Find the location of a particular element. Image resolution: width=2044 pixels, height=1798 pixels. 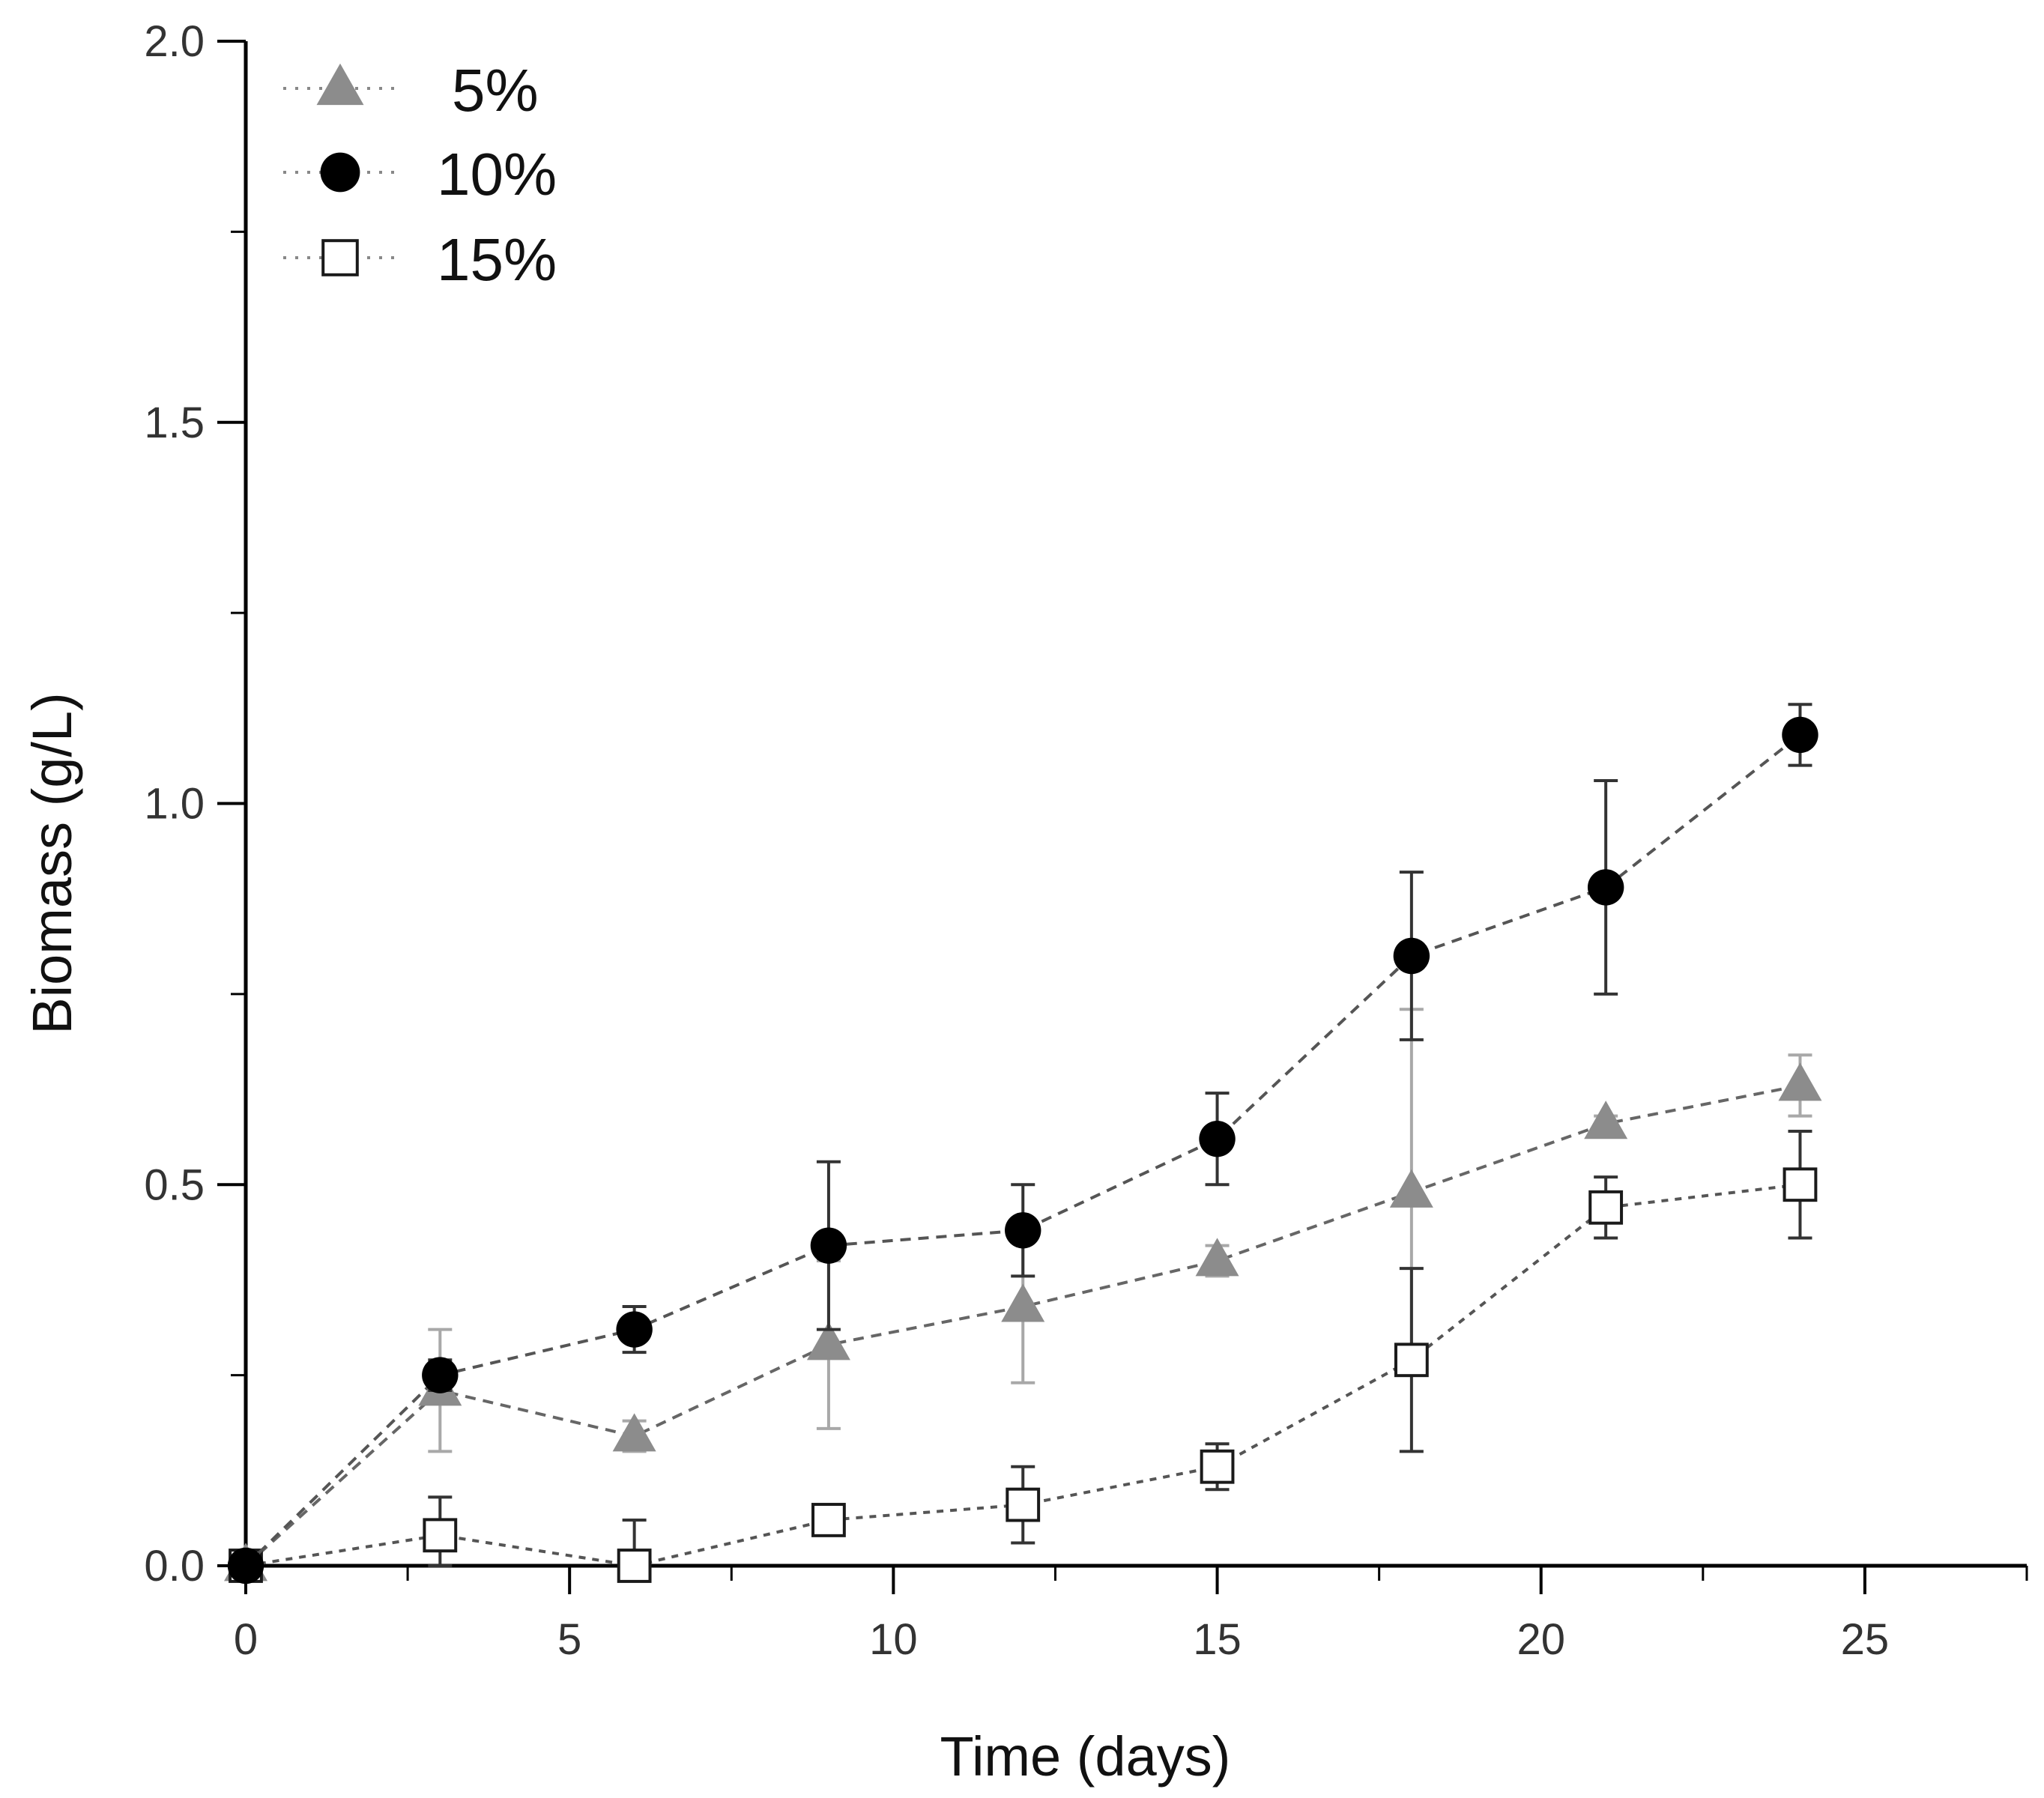

x-tick-label: 20 is located at coordinates (1541, 1639).